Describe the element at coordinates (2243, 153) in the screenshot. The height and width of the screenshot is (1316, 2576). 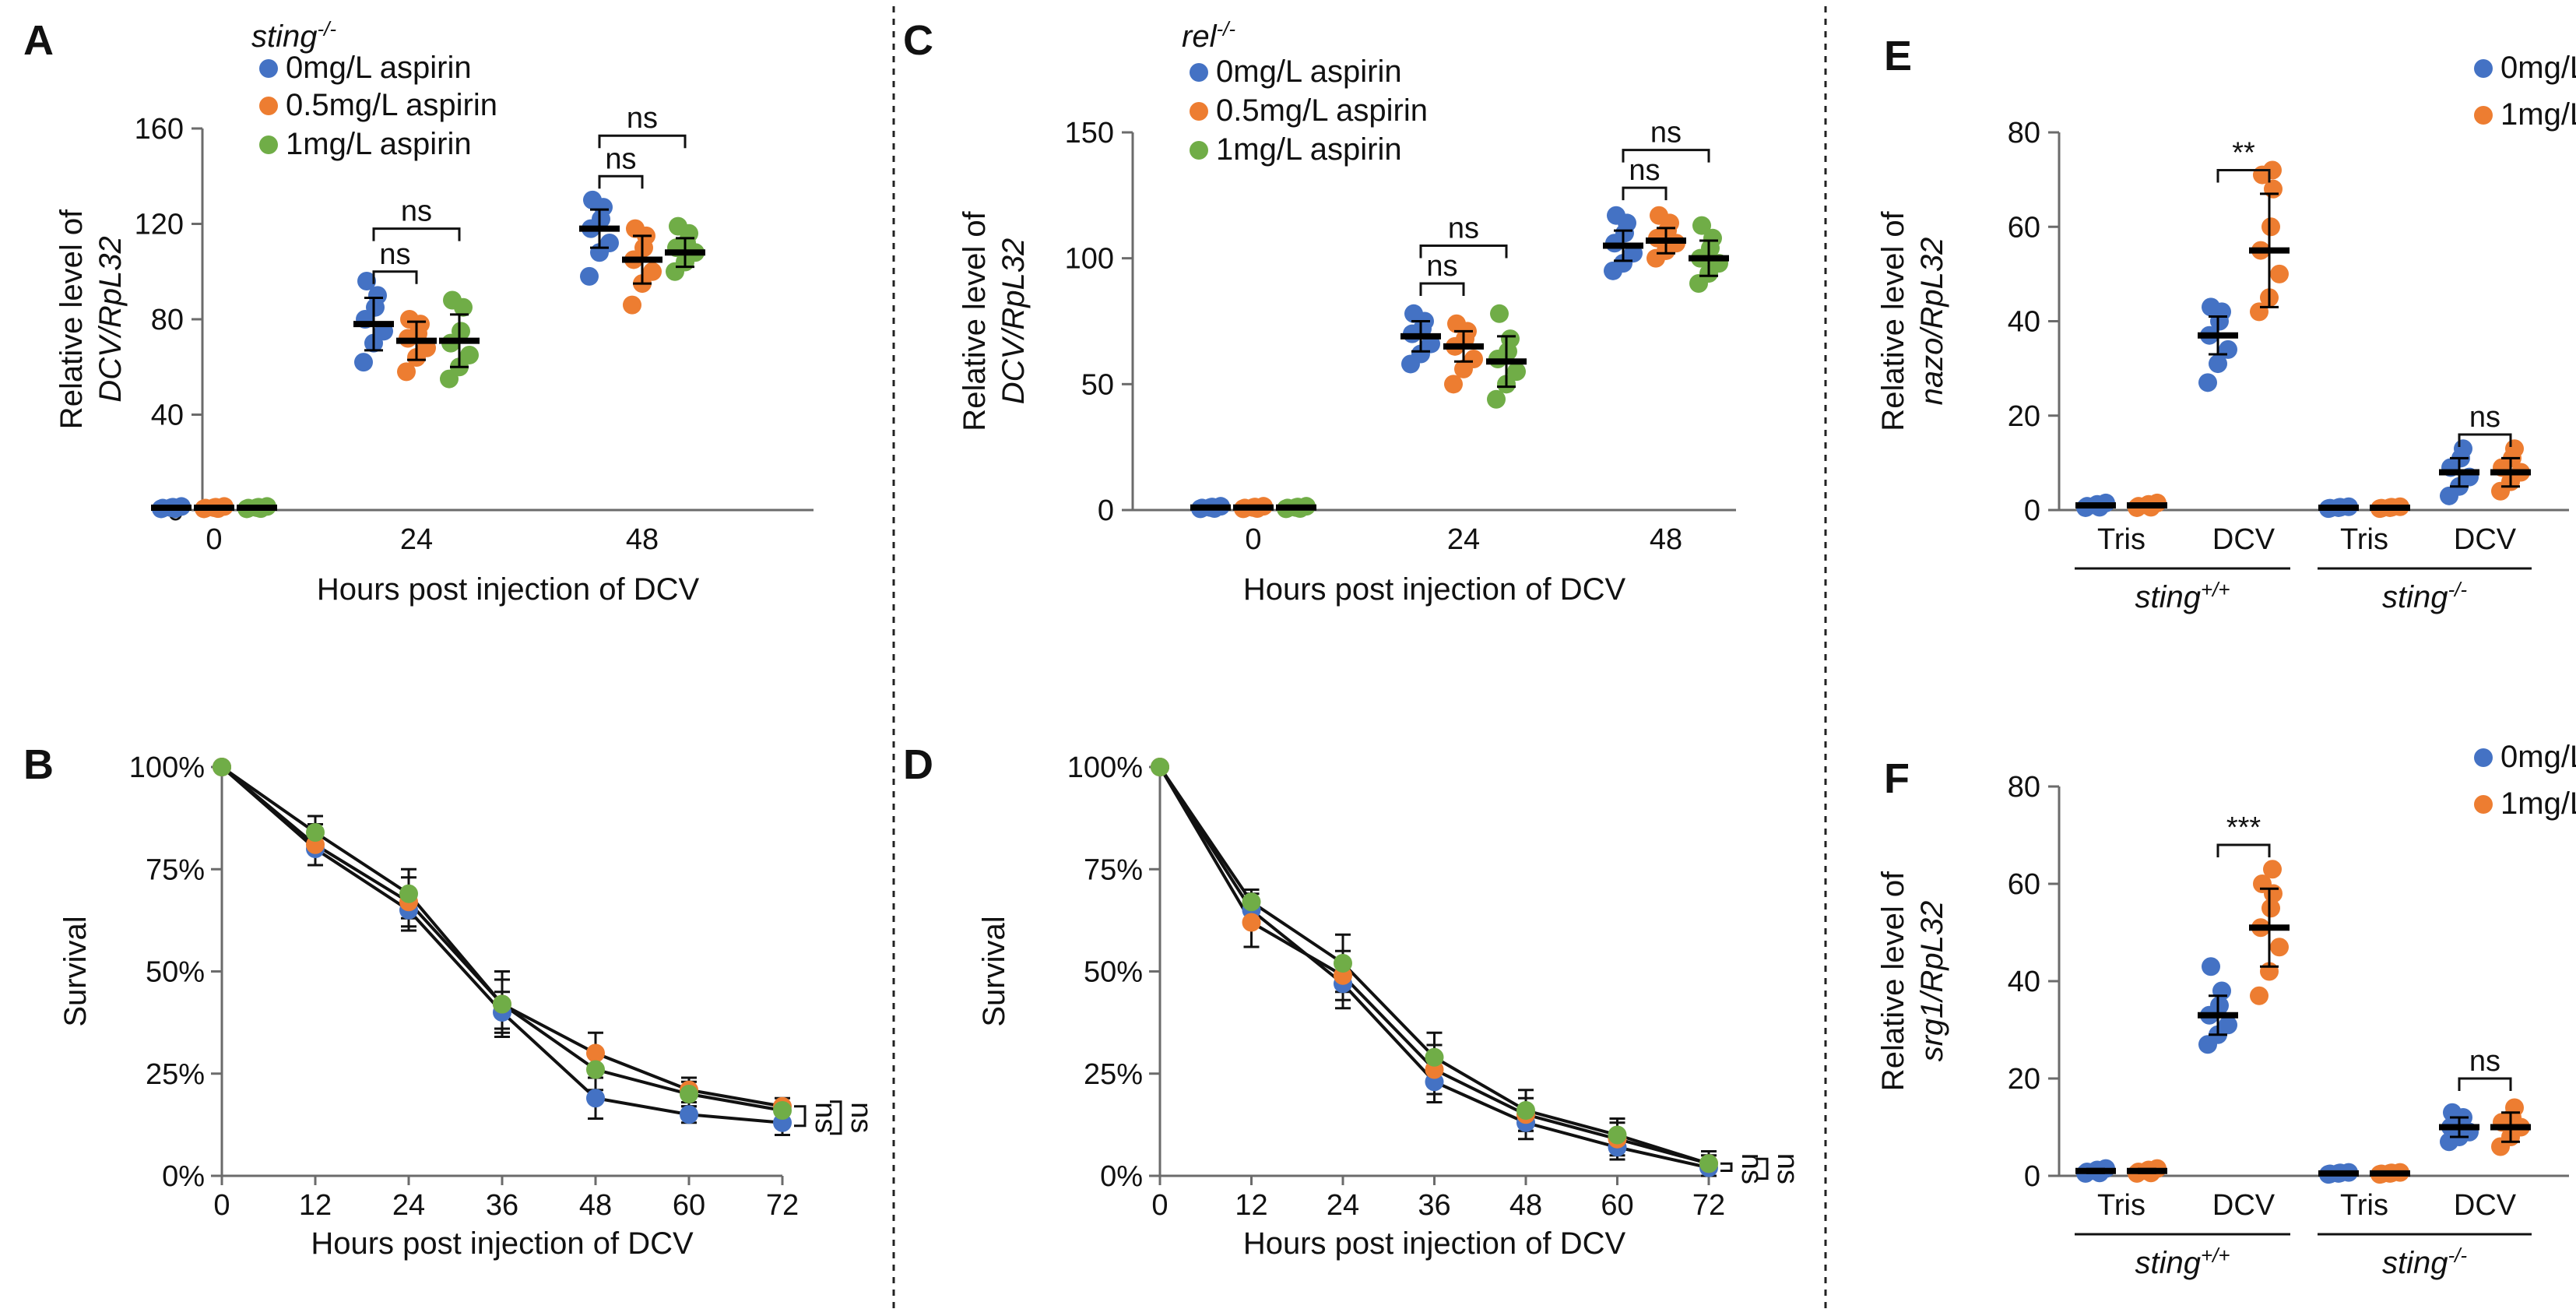
I see `significance-label-E-0: **` at that location.